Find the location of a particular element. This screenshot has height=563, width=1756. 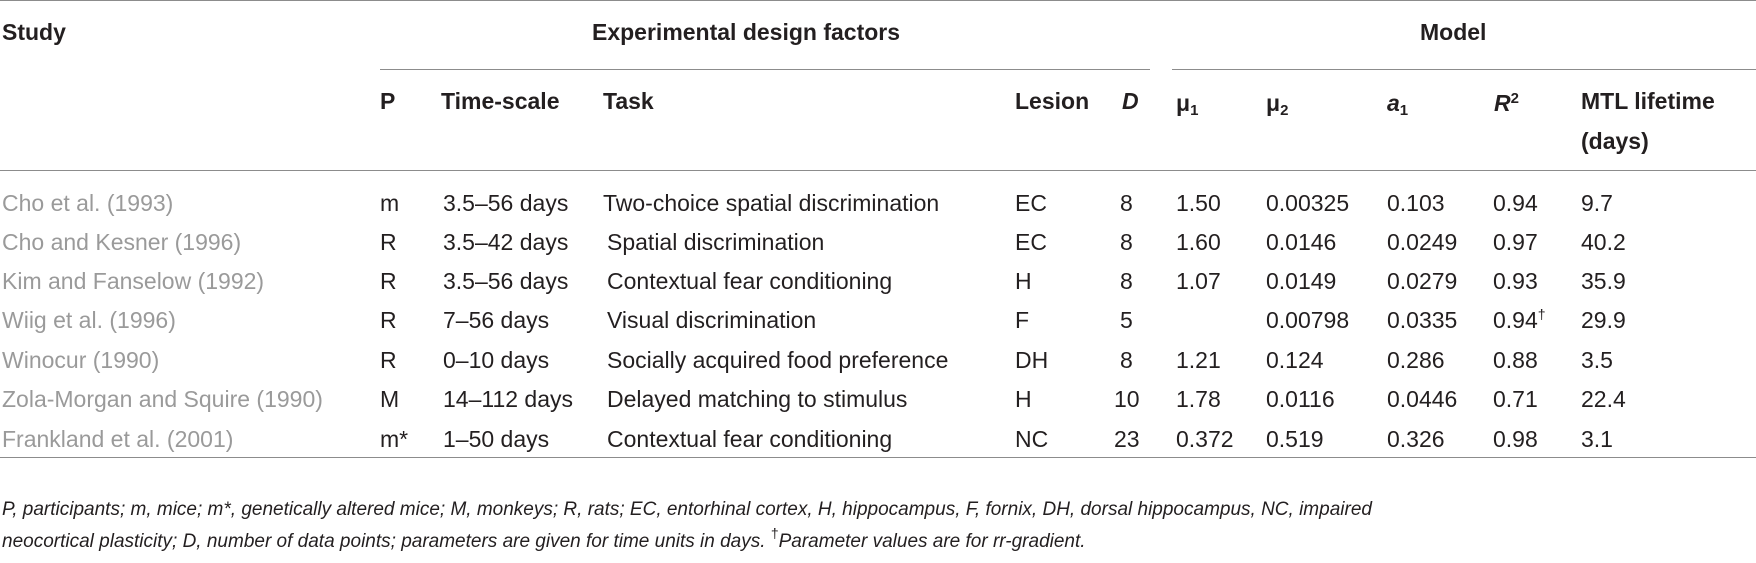

cell-study: Cho and Kesner (1996) is located at coordinates (122, 242).